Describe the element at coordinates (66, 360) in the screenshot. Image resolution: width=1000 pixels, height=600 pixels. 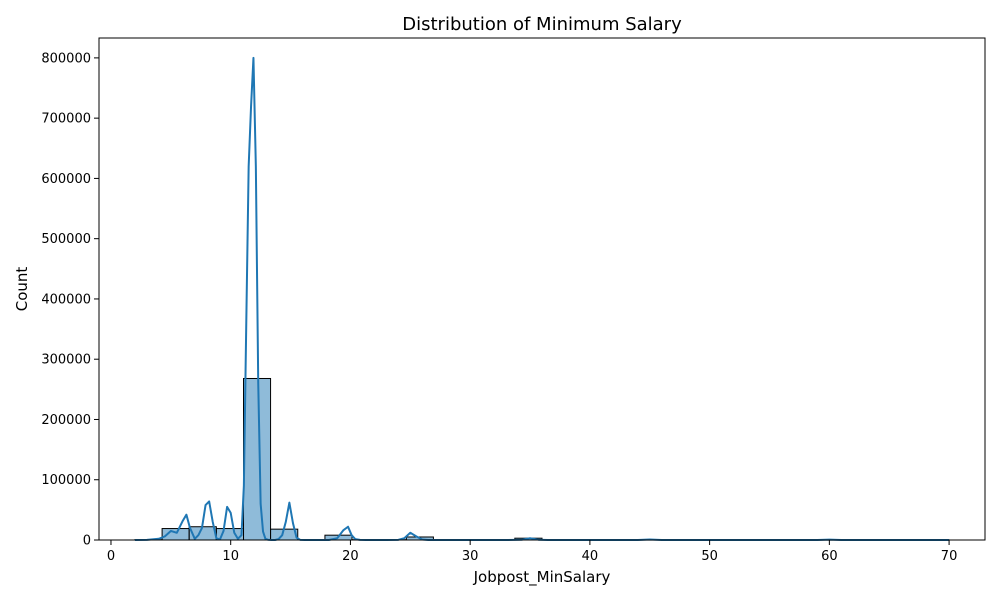
I see `y-tick-label: 300000` at that location.